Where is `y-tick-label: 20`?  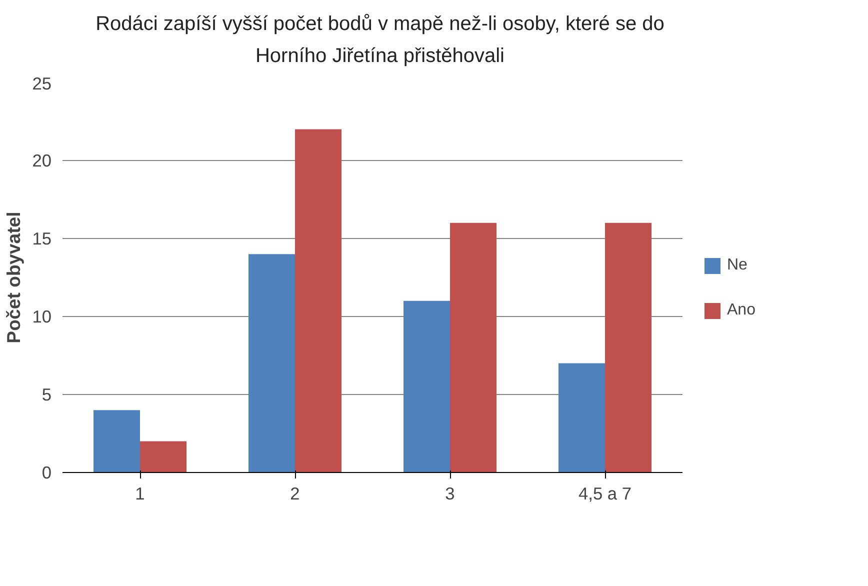
y-tick-label: 20 is located at coordinates (42, 160).